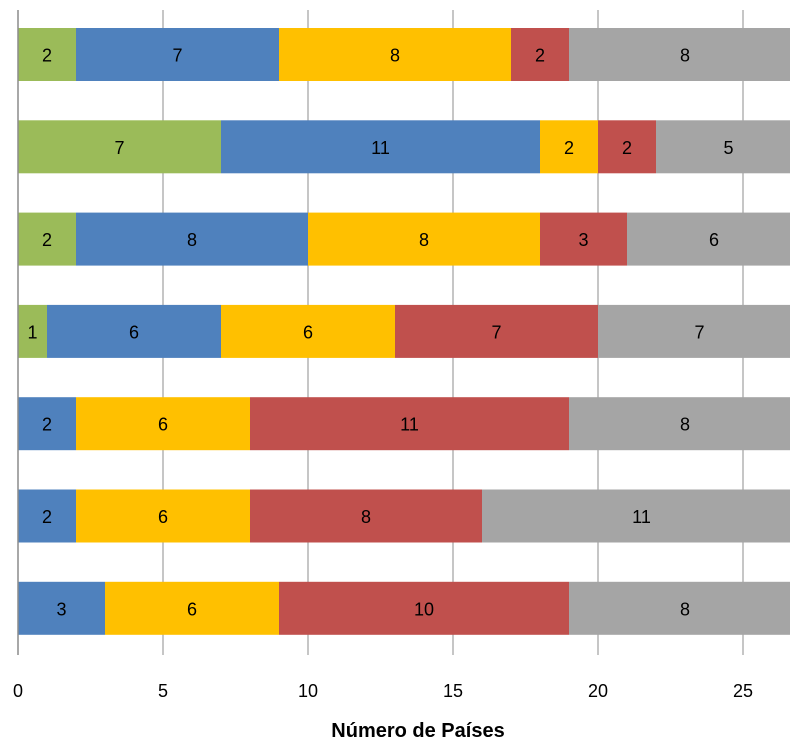  What do you see at coordinates (383, 691) in the screenshot?
I see `x-tick-labels: 0 5 10 15 20 25` at bounding box center [383, 691].